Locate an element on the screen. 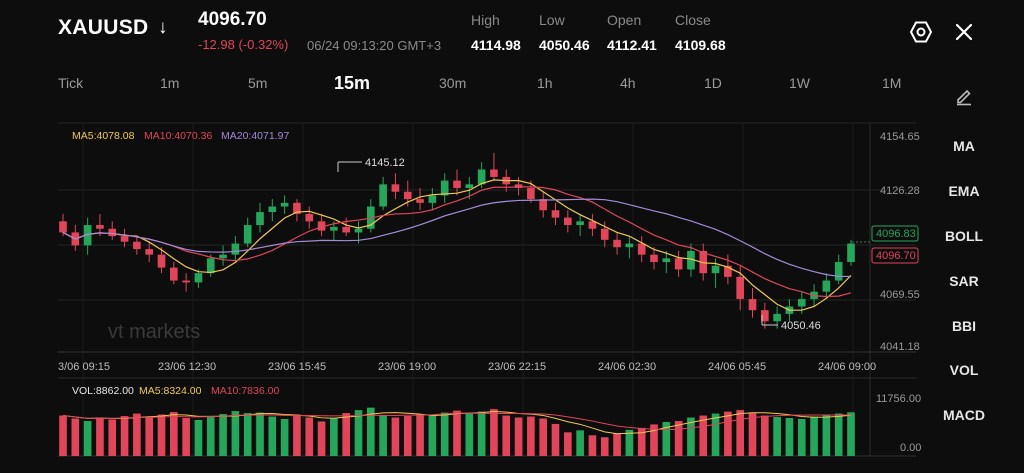 Image resolution: width=1024 pixels, height=473 pixels. quote-time: 06/24 09:13:20 GMT+3 is located at coordinates (374, 45).